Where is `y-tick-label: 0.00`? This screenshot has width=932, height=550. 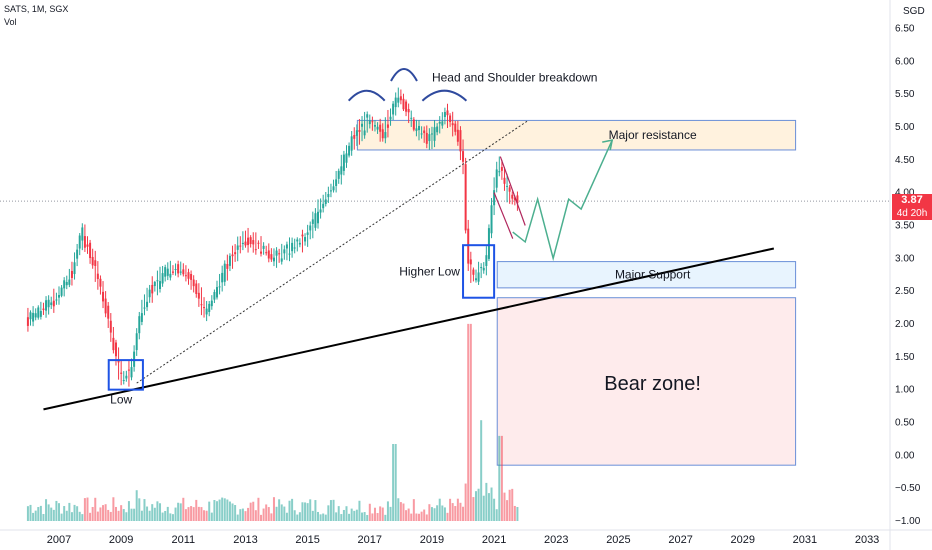
y-tick-label: 0.00 is located at coordinates (905, 455).